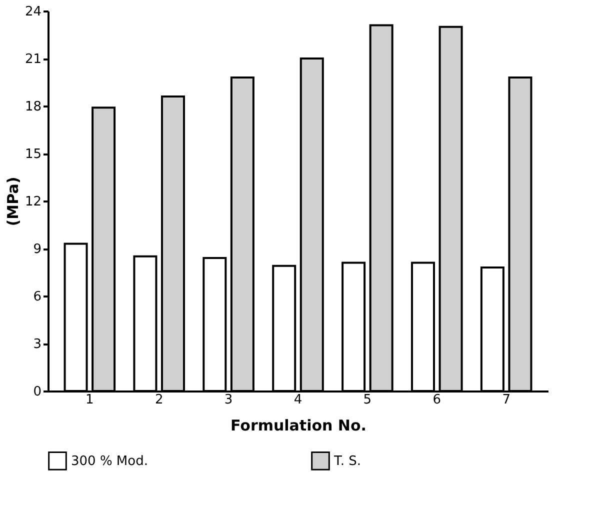 The width and height of the screenshot is (610, 505). Describe the element at coordinates (13, 201) in the screenshot. I see `y-axis-title: (MPa)` at that location.